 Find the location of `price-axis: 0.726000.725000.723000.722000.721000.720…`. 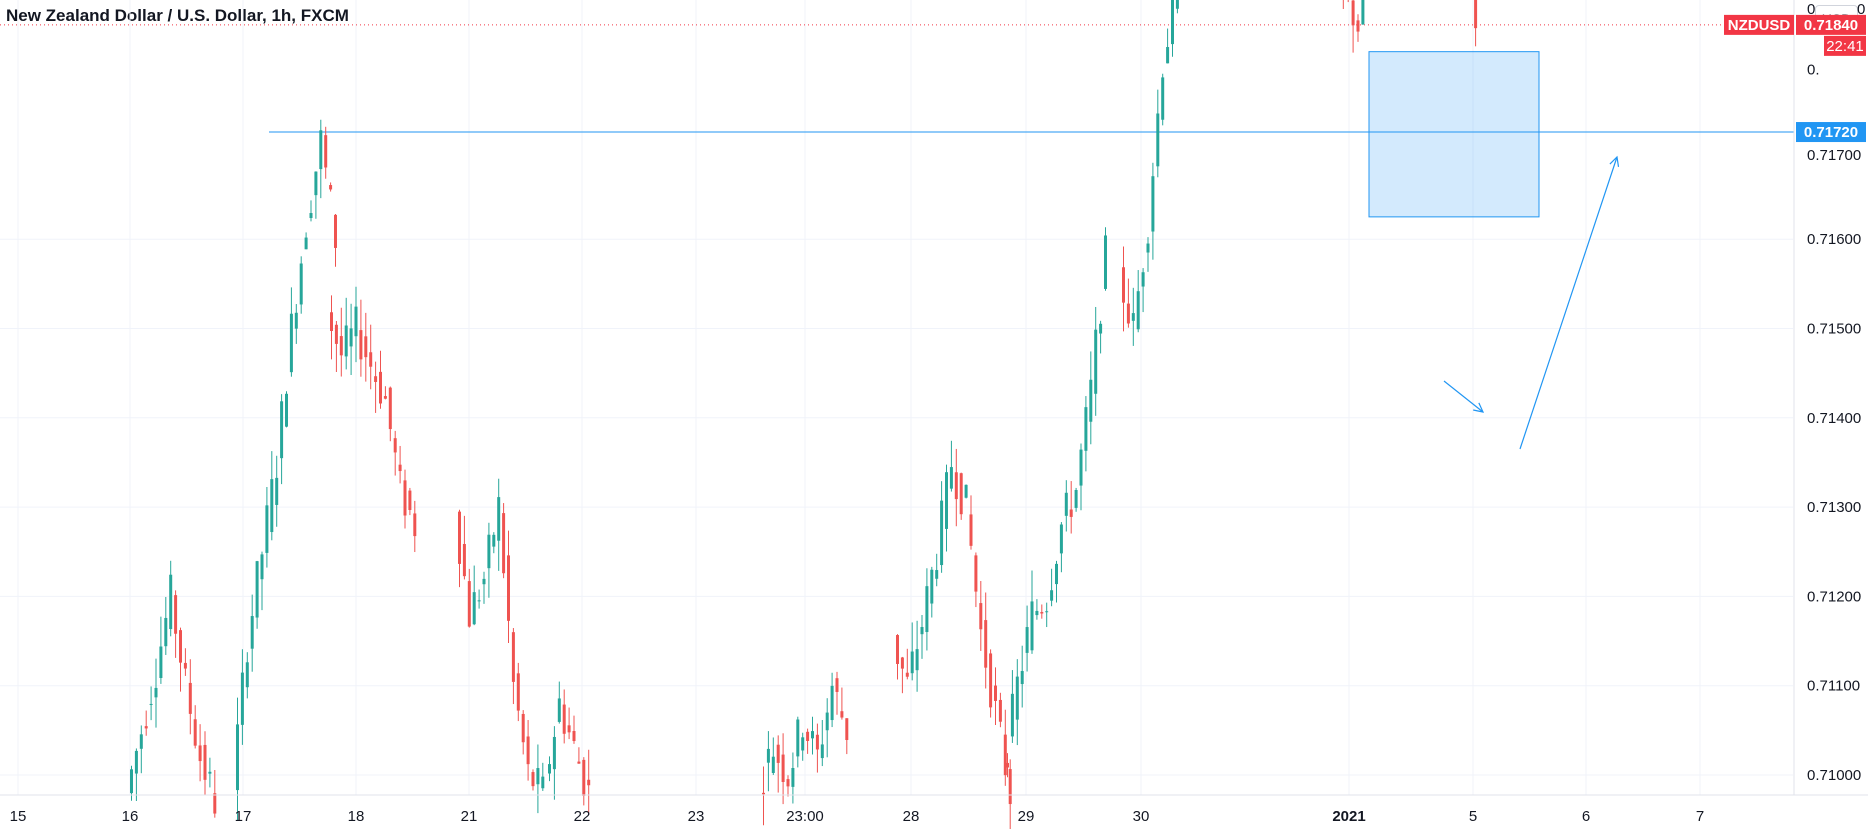

price-axis: 0.726000.725000.723000.722000.721000.720… is located at coordinates (1829, 397).